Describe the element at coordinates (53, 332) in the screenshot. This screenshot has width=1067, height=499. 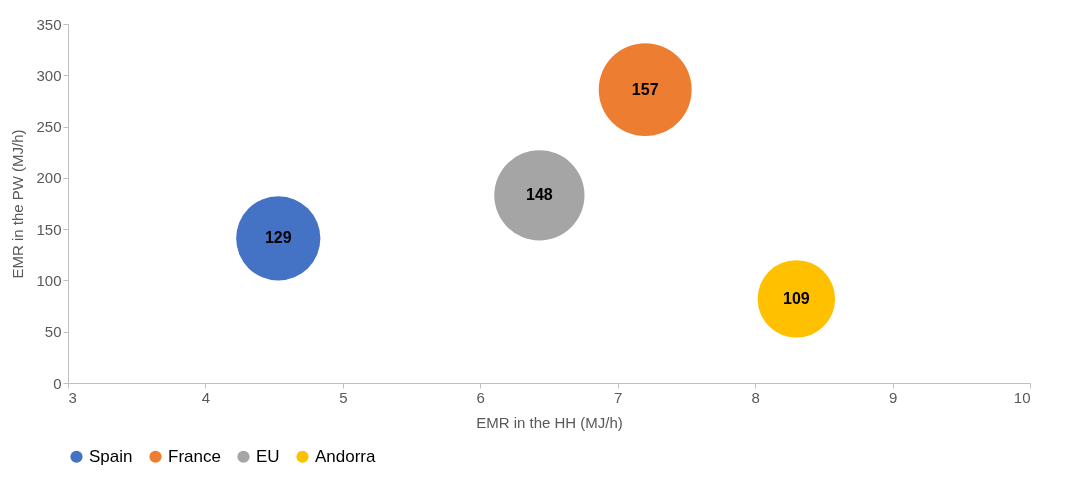
I see `y-tick-label: 50` at that location.